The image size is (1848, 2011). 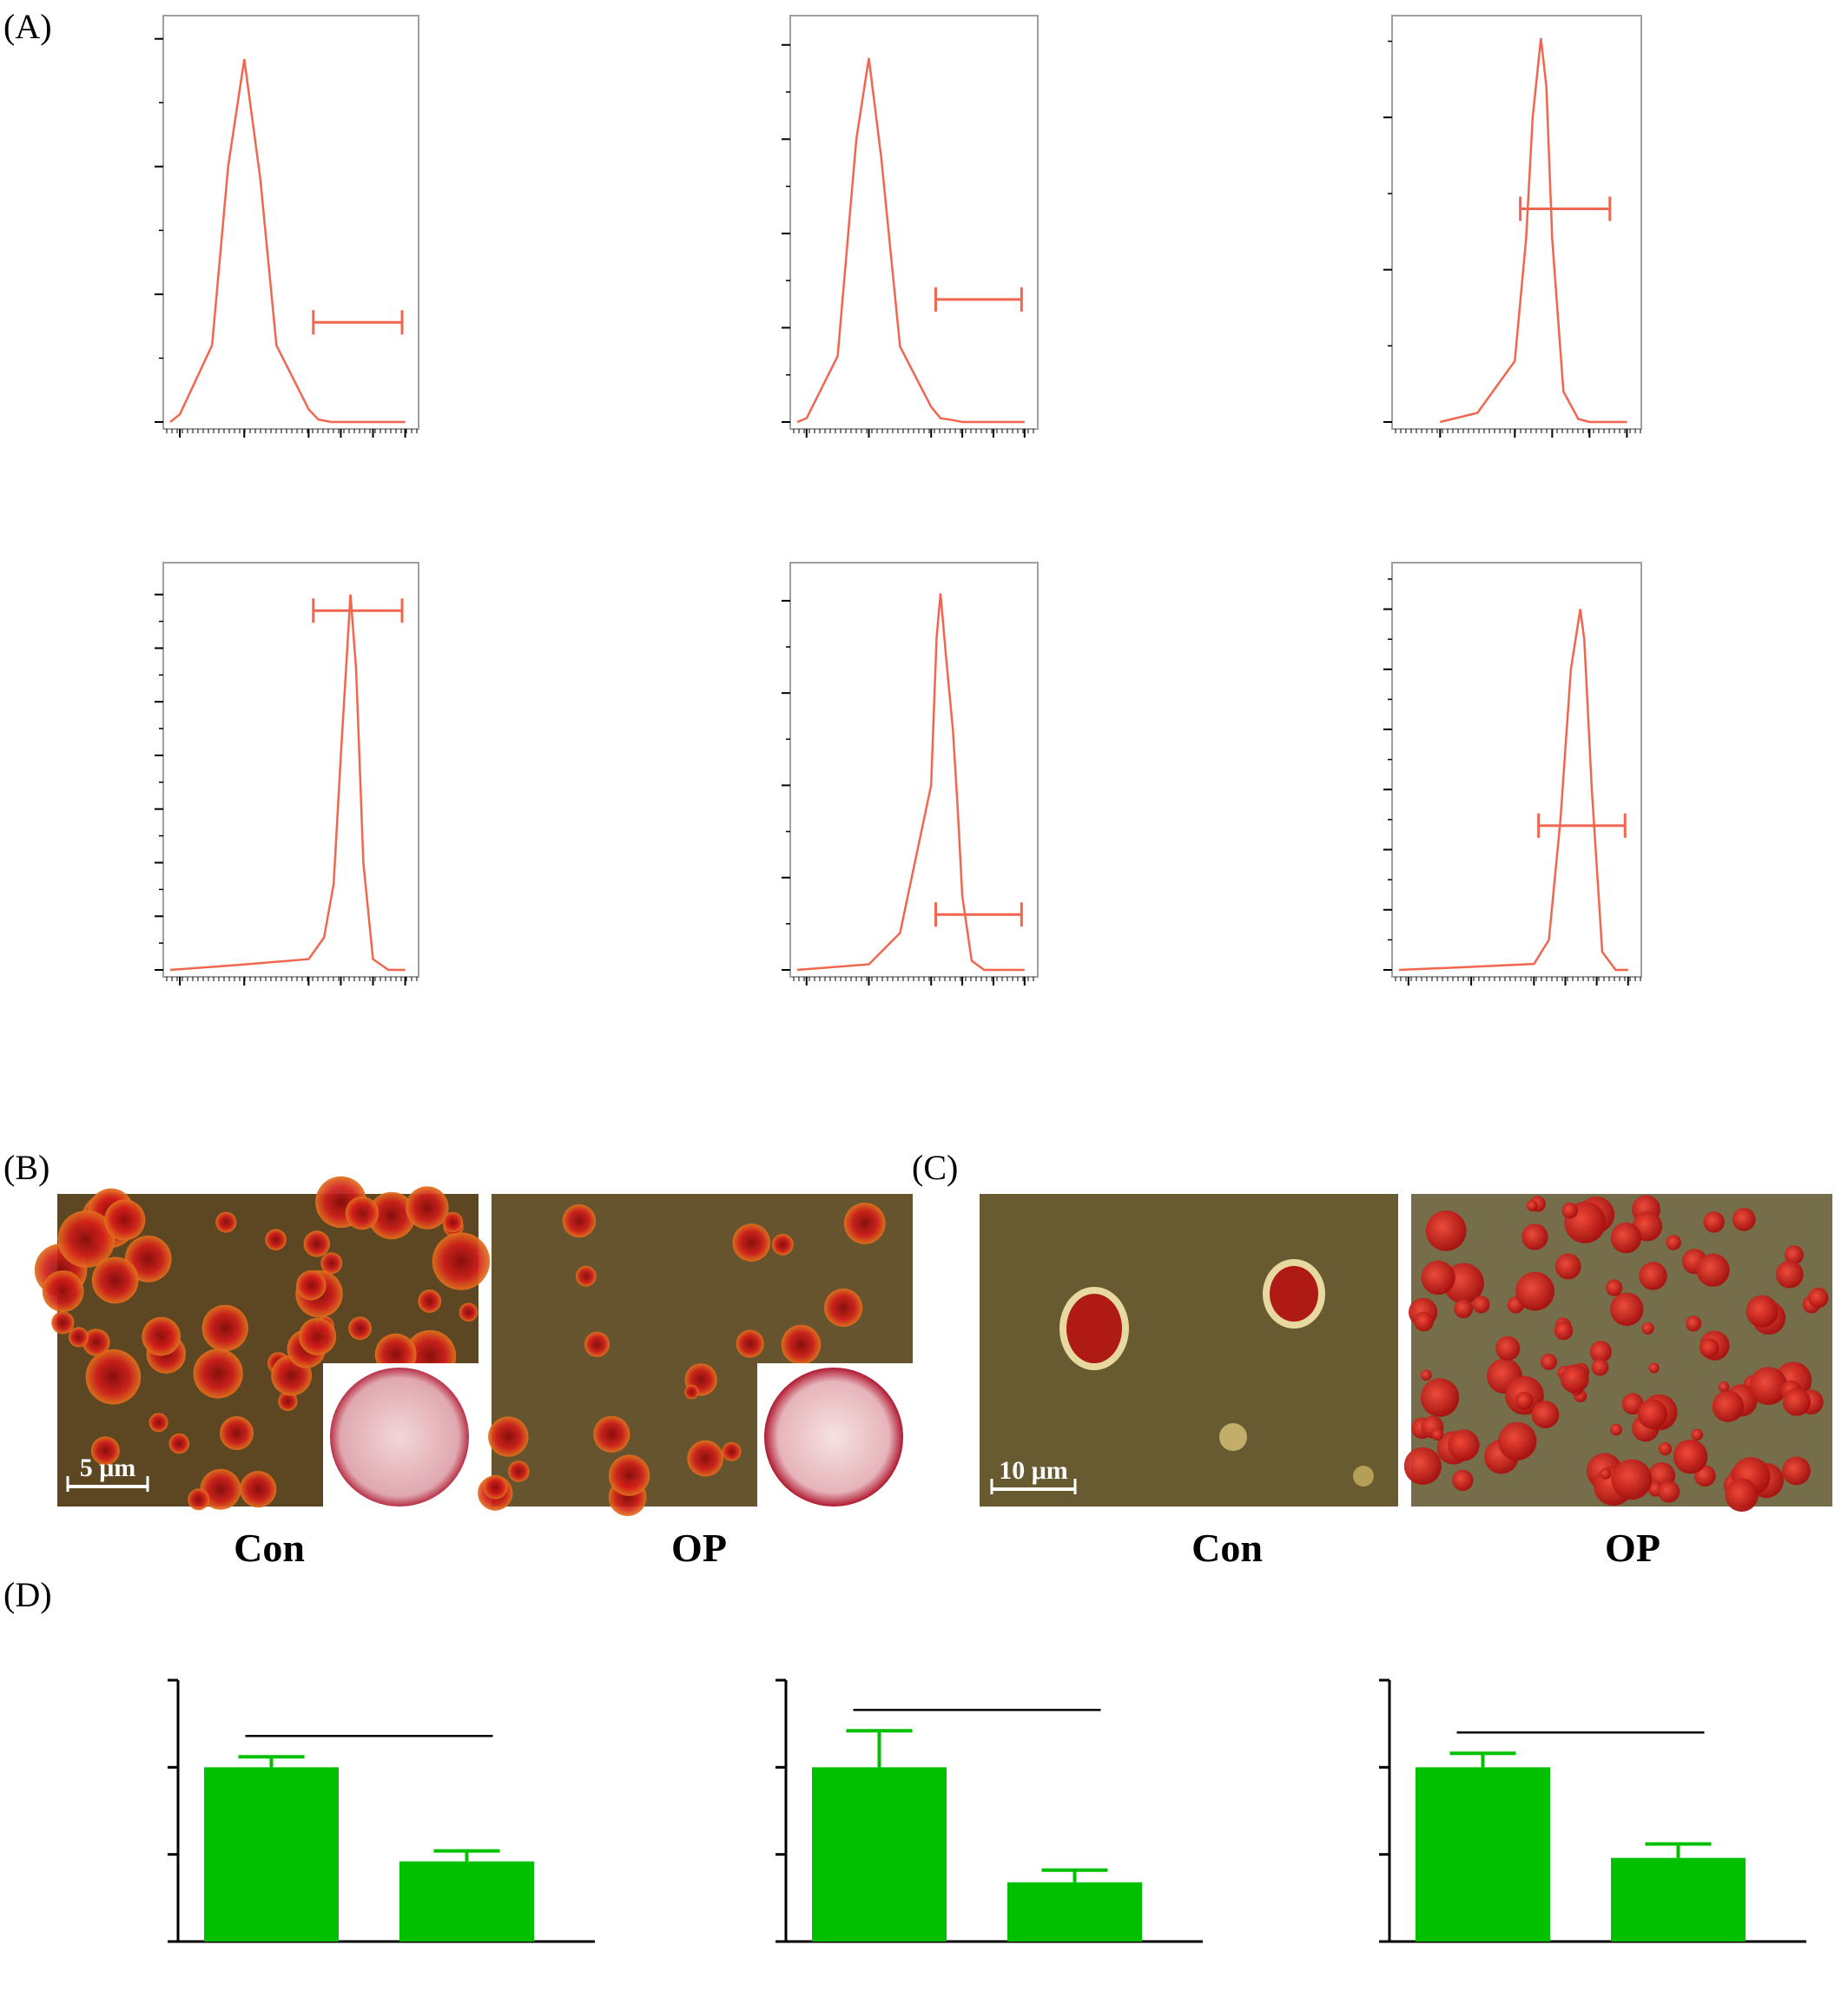 What do you see at coordinates (1034, 1471) in the screenshot?
I see `scale-bar-label: 10 μm` at bounding box center [1034, 1471].